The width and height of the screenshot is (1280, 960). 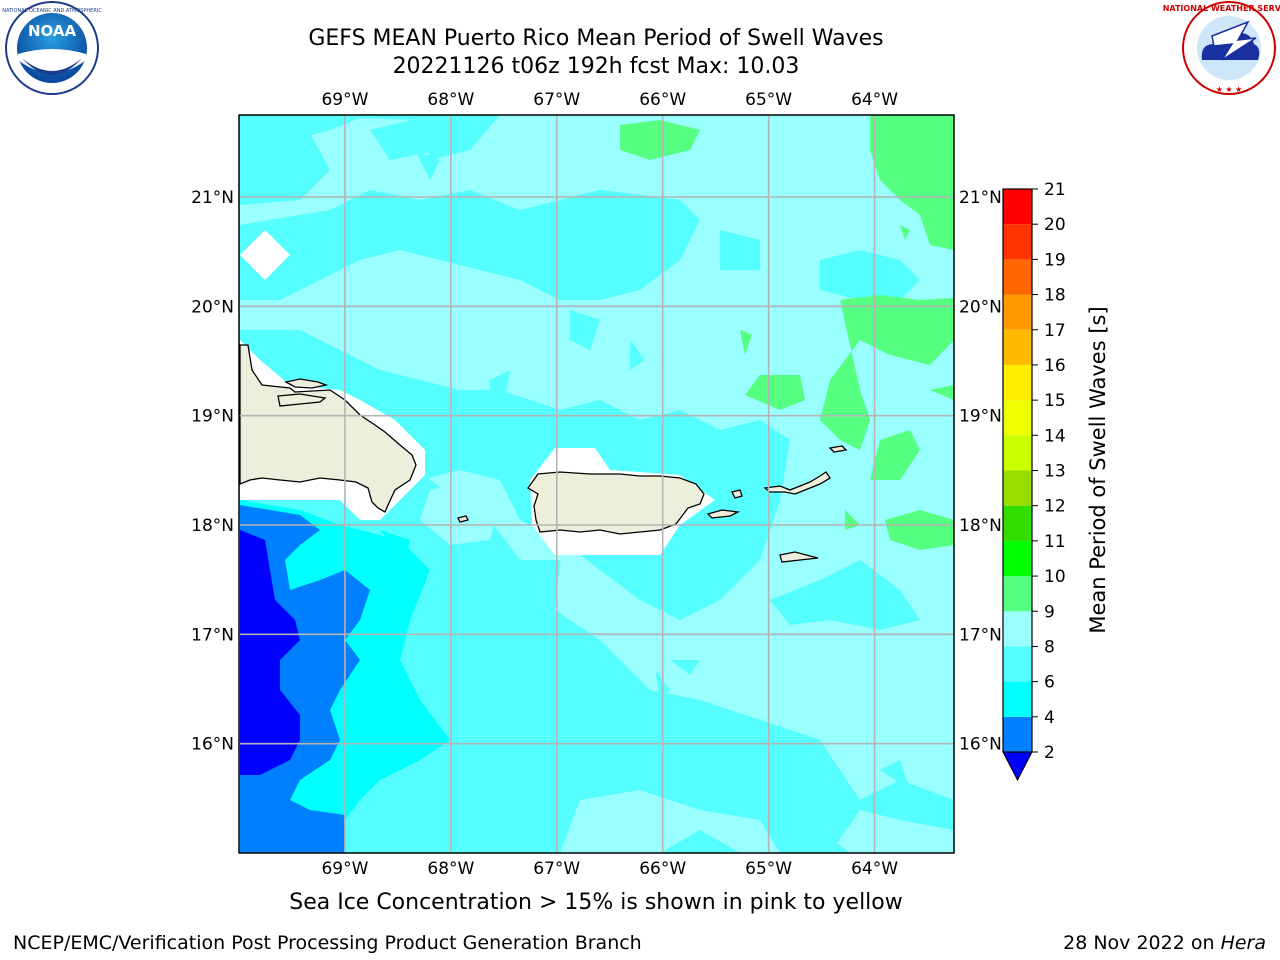 I want to click on lat-tick-label-right: 16°N, so click(x=980, y=745).